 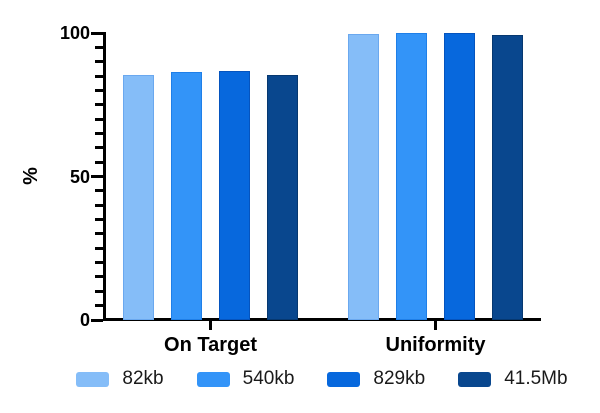 I want to click on y-tick-label: 0, so click(x=84, y=320).